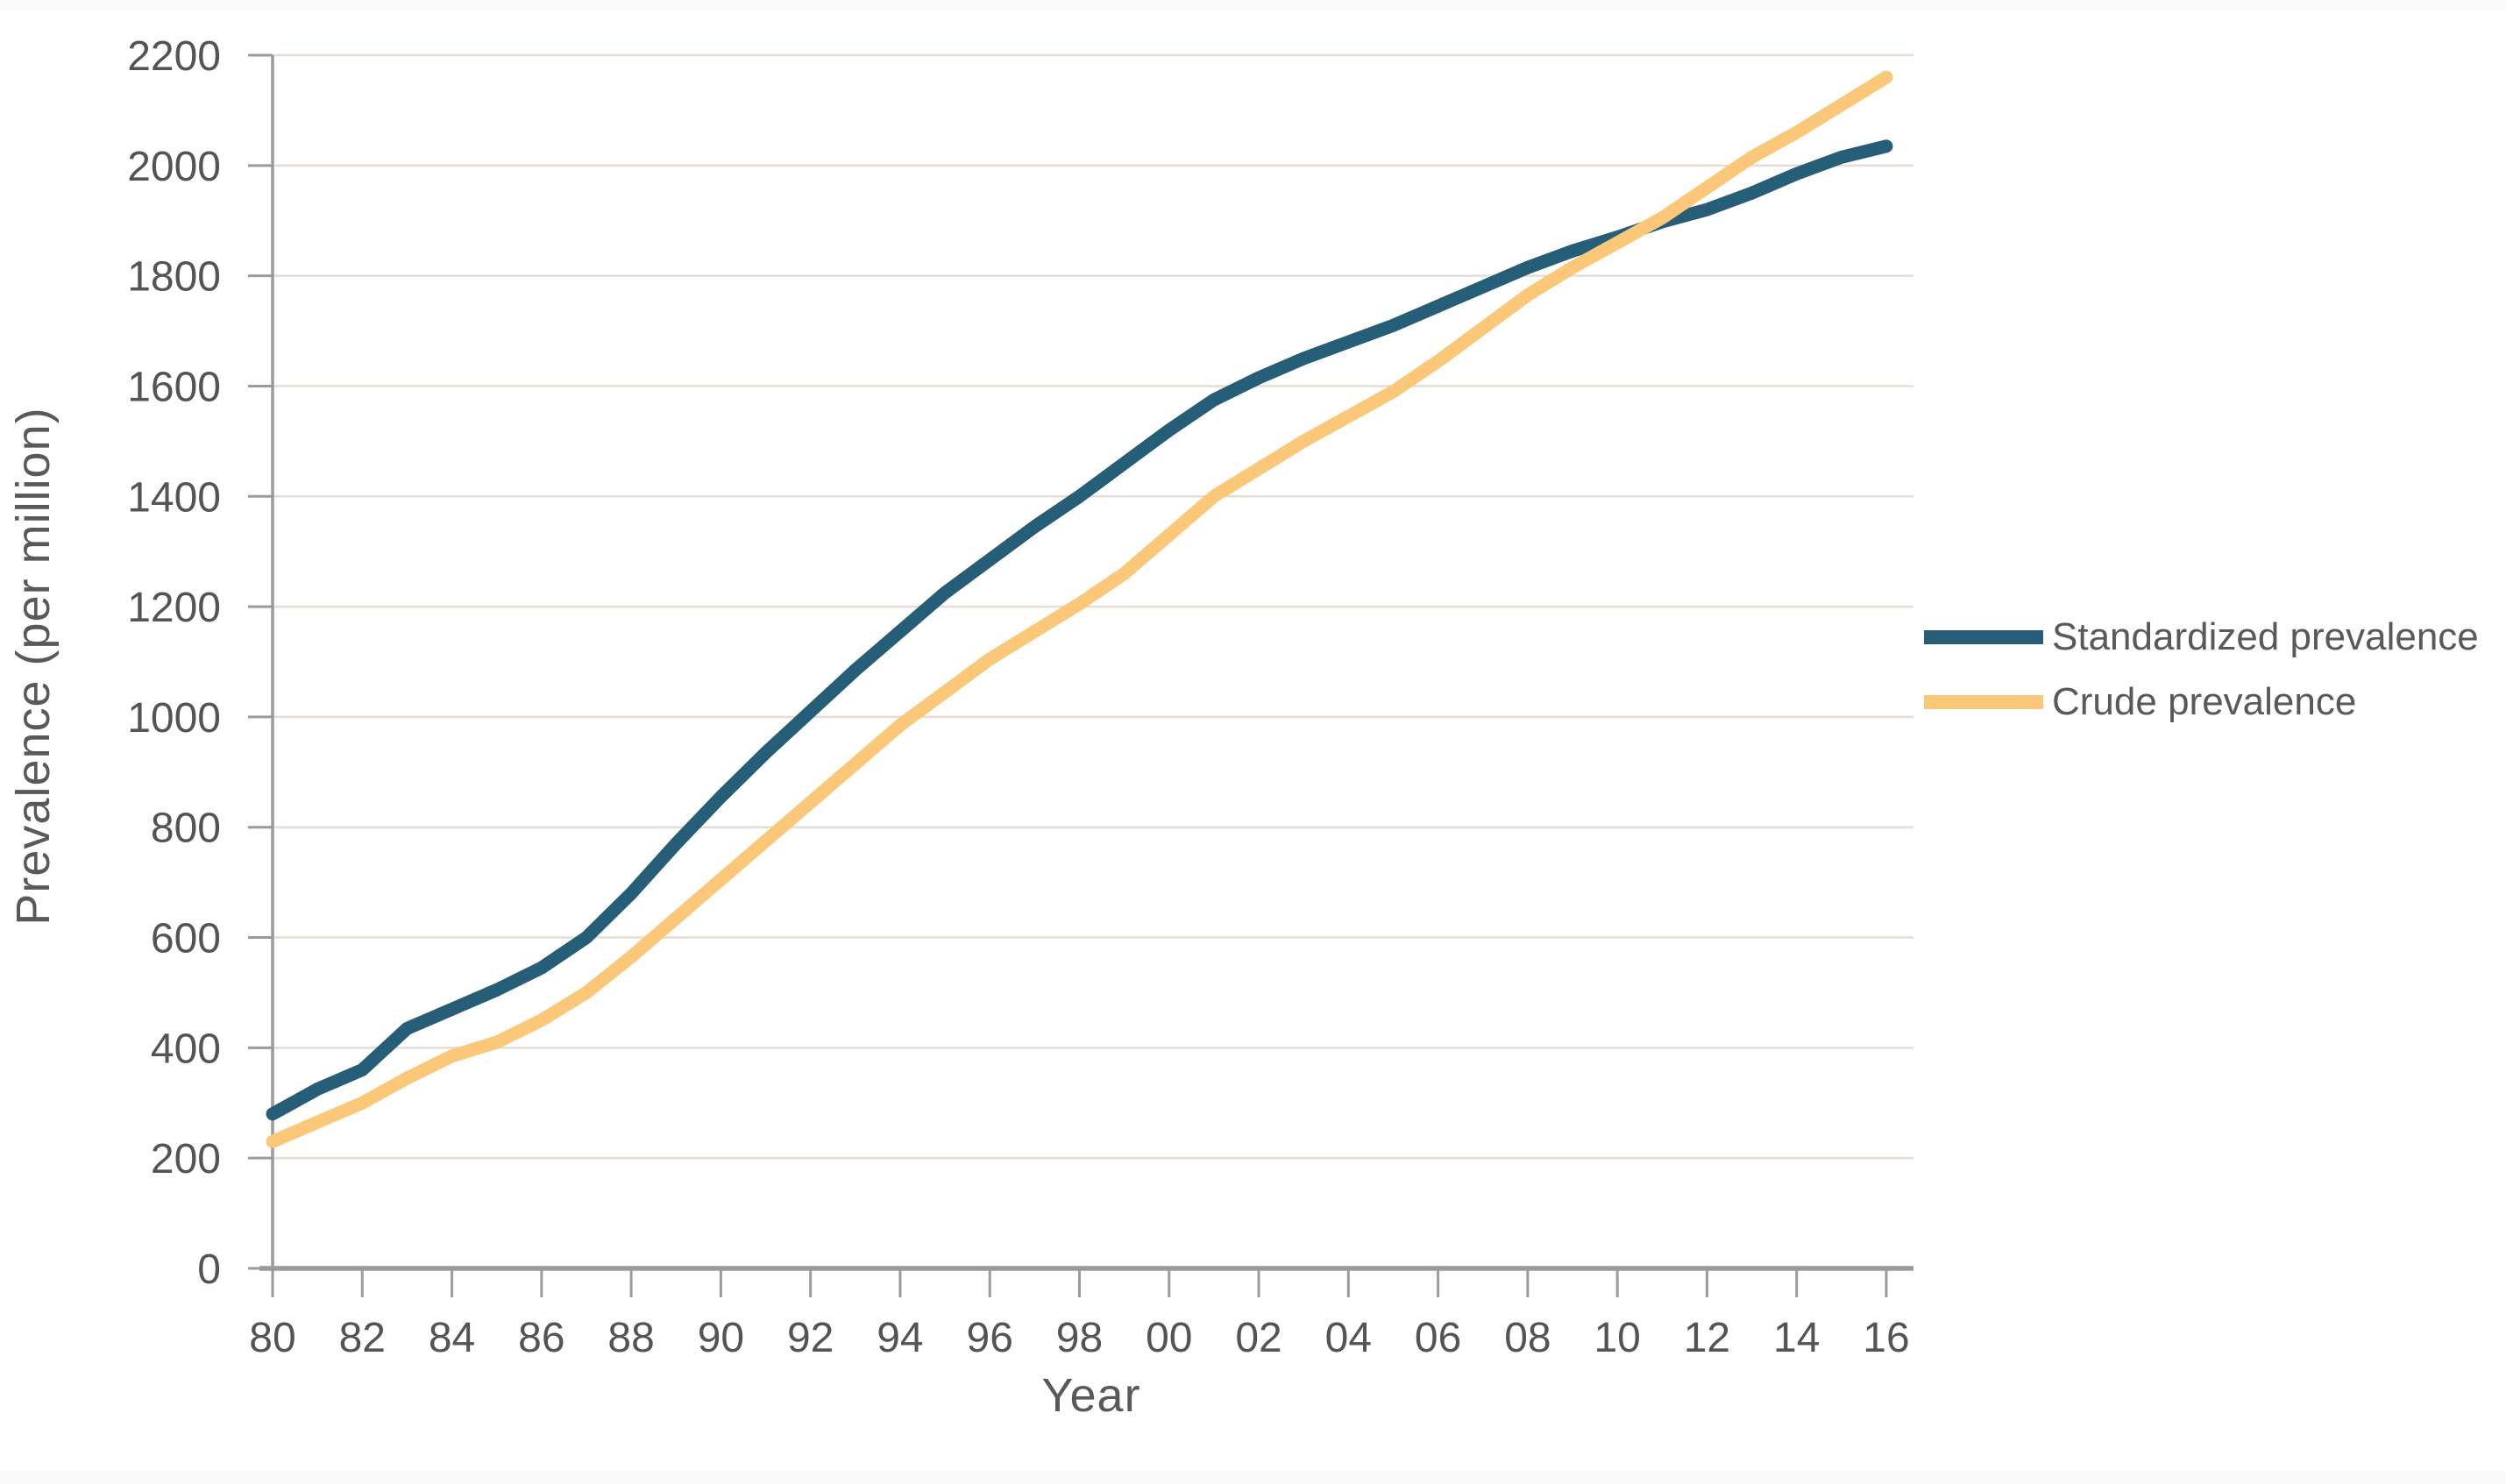  Describe the element at coordinates (209, 1269) in the screenshot. I see `svg-text: 0` at that location.